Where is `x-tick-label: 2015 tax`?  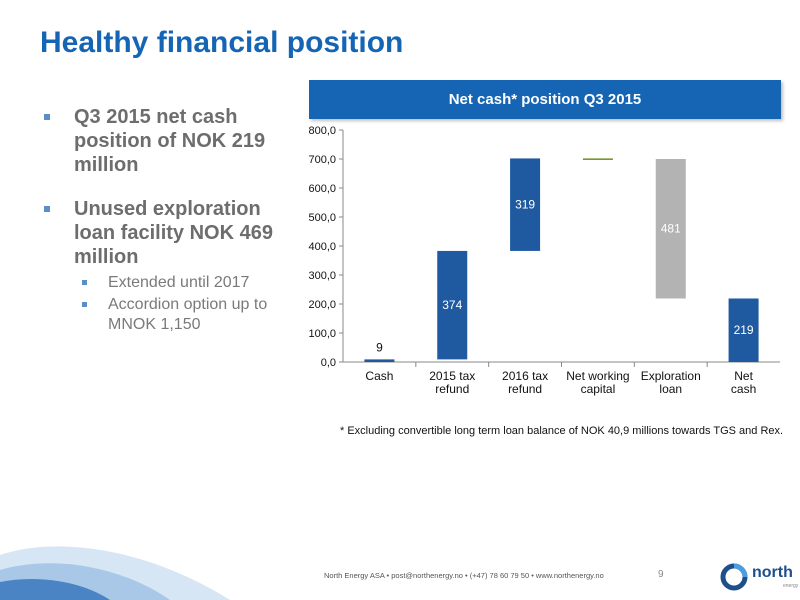 x-tick-label: 2015 tax is located at coordinates (452, 376).